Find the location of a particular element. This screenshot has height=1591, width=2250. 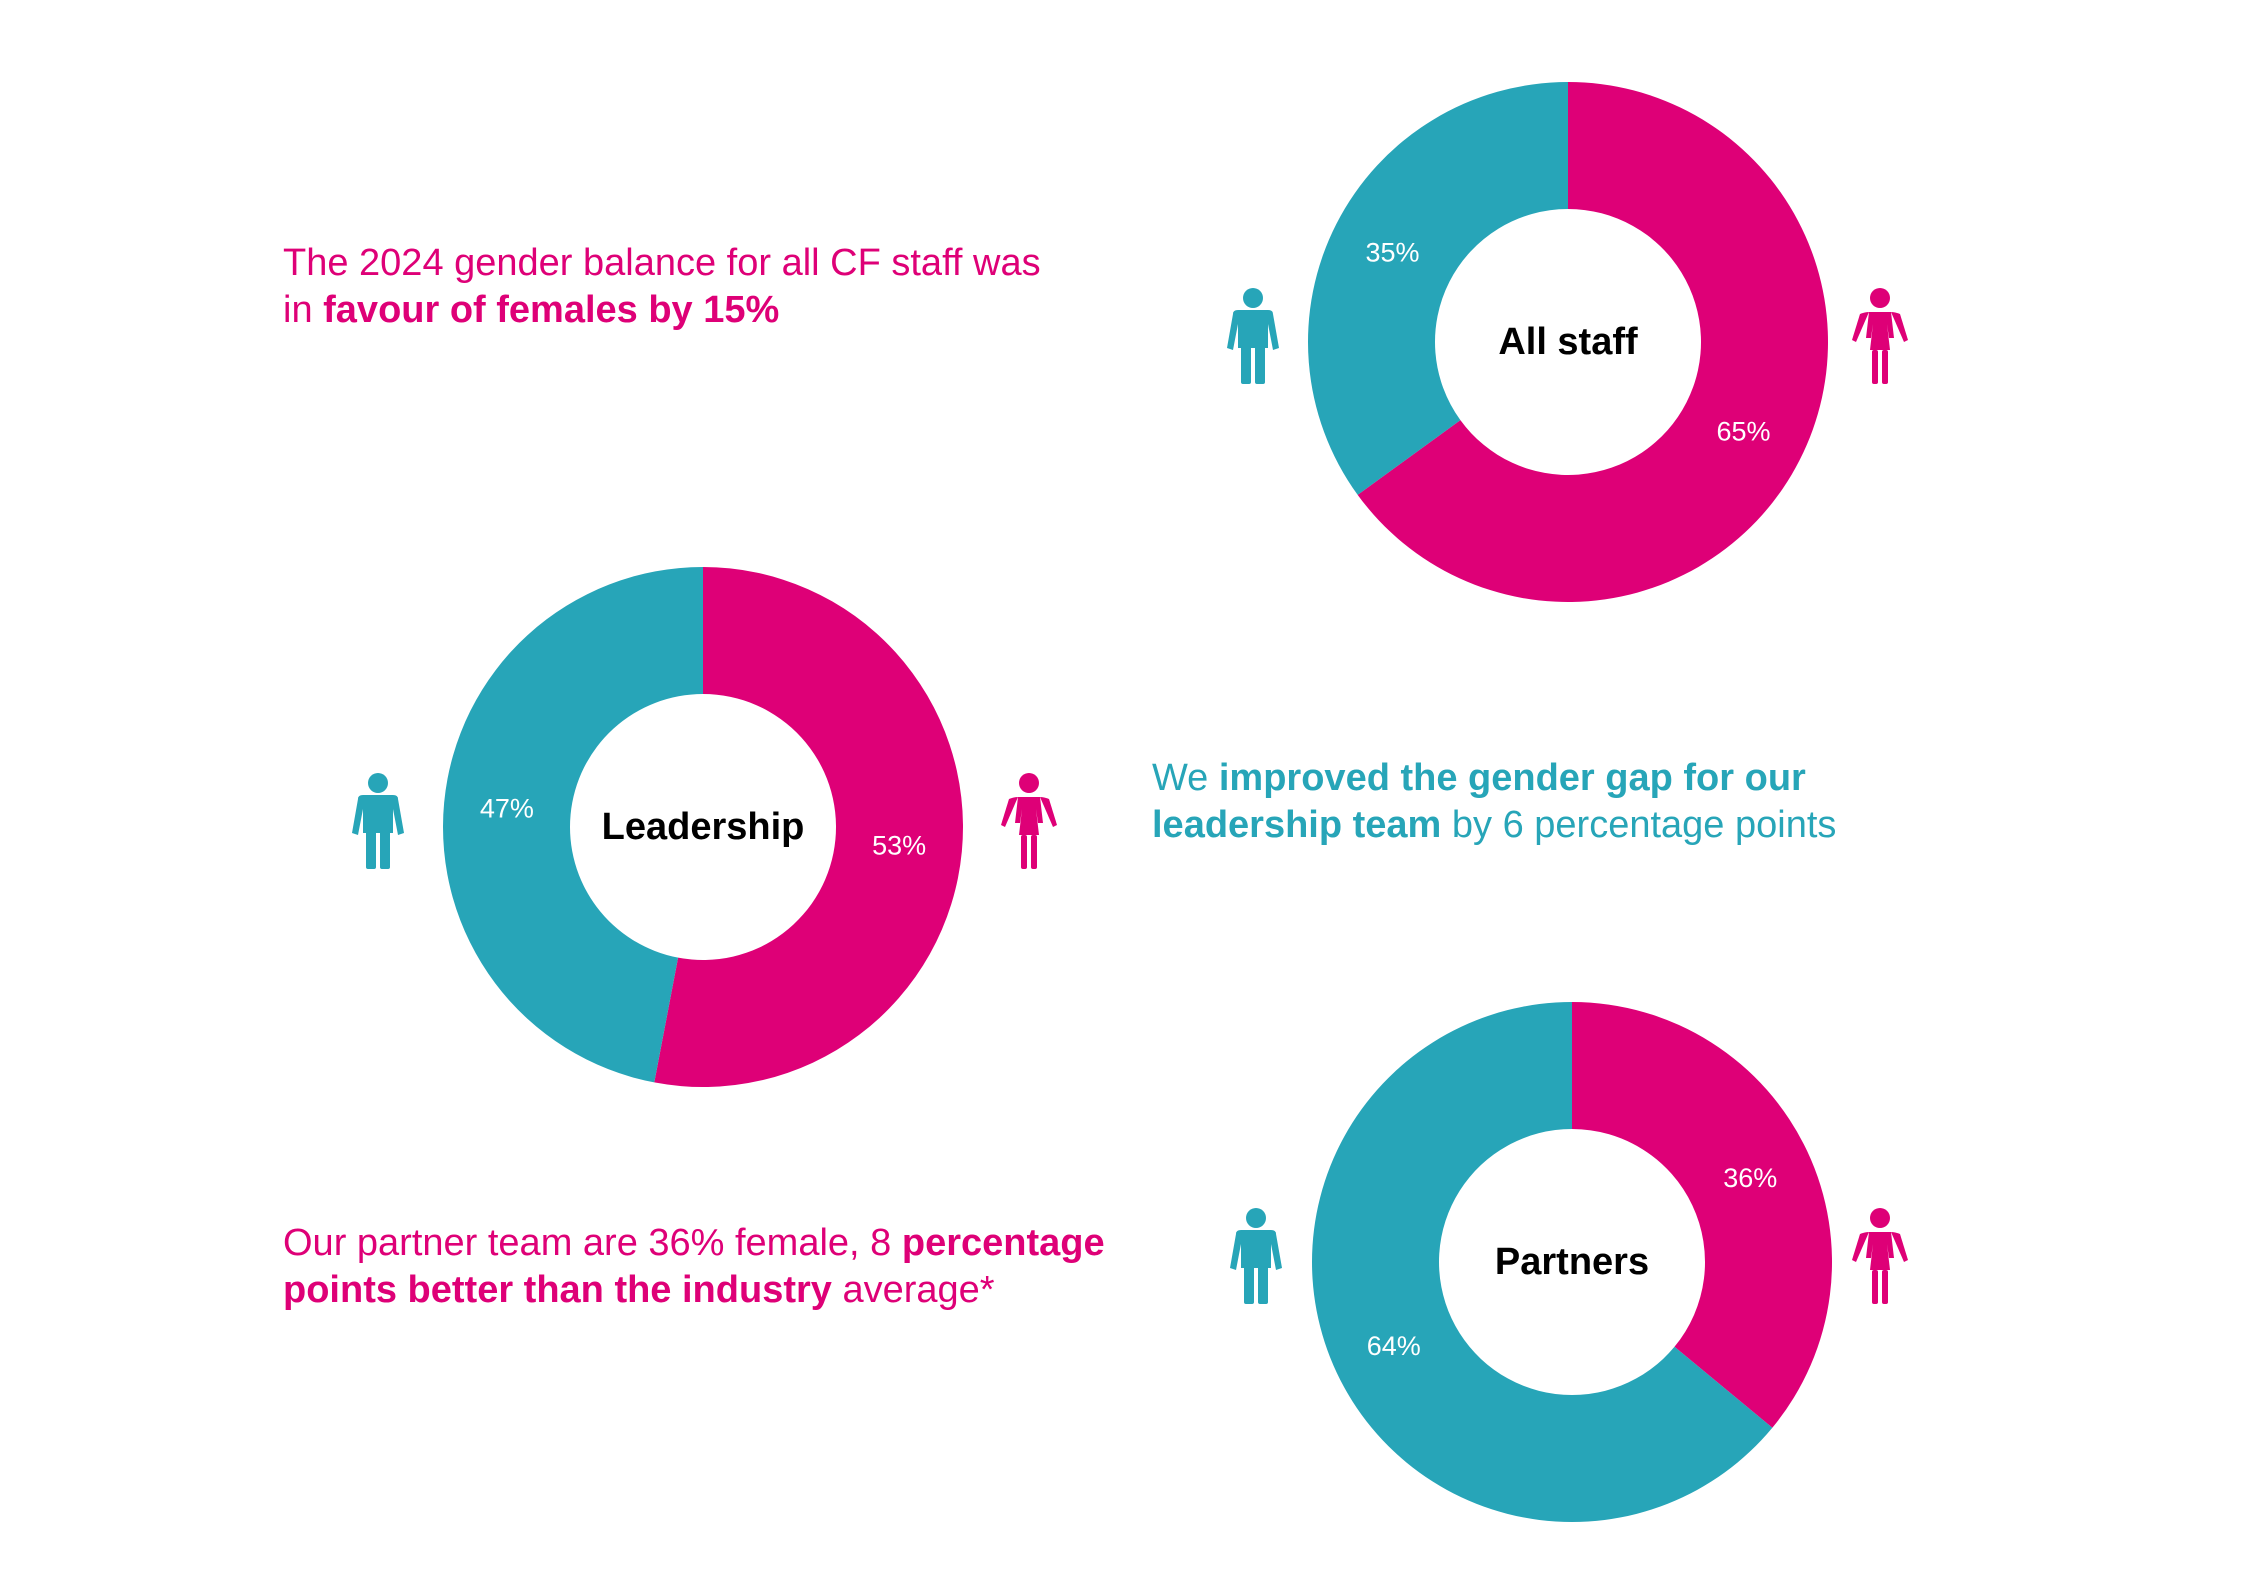

partners-female-slice is located at coordinates (1702, 1215).